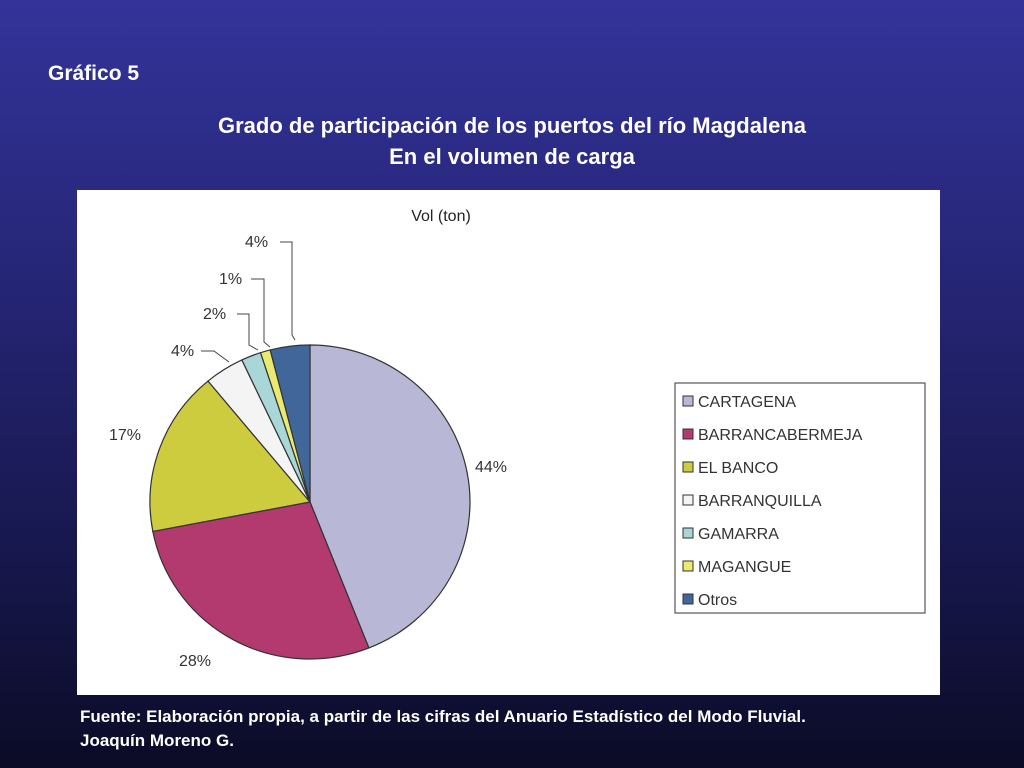 Image resolution: width=1024 pixels, height=768 pixels. Describe the element at coordinates (491, 467) in the screenshot. I see `data-label-cartagena: 44%` at that location.